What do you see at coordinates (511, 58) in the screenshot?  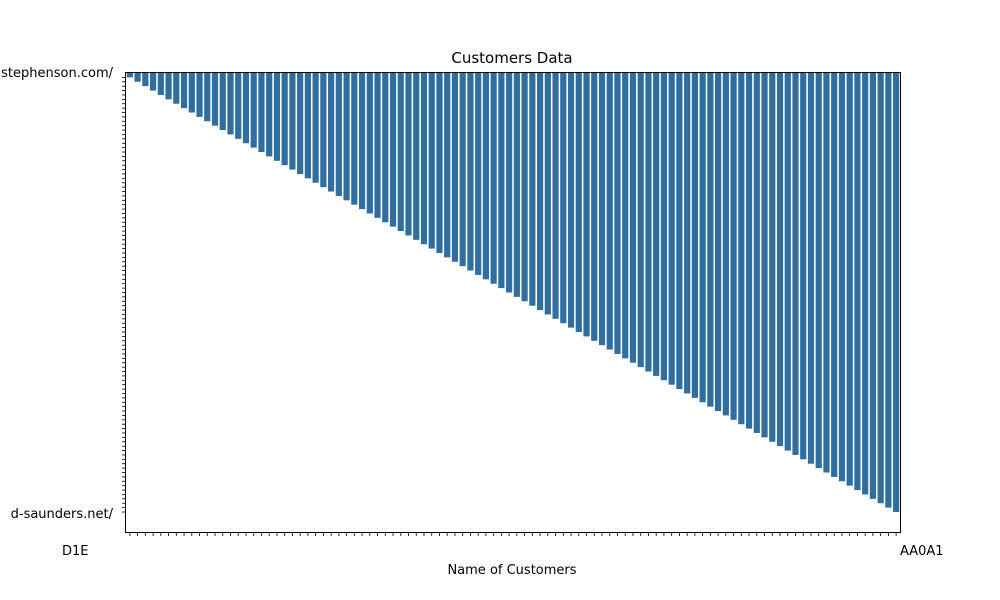 I see `chart-title: Customers Data` at bounding box center [511, 58].